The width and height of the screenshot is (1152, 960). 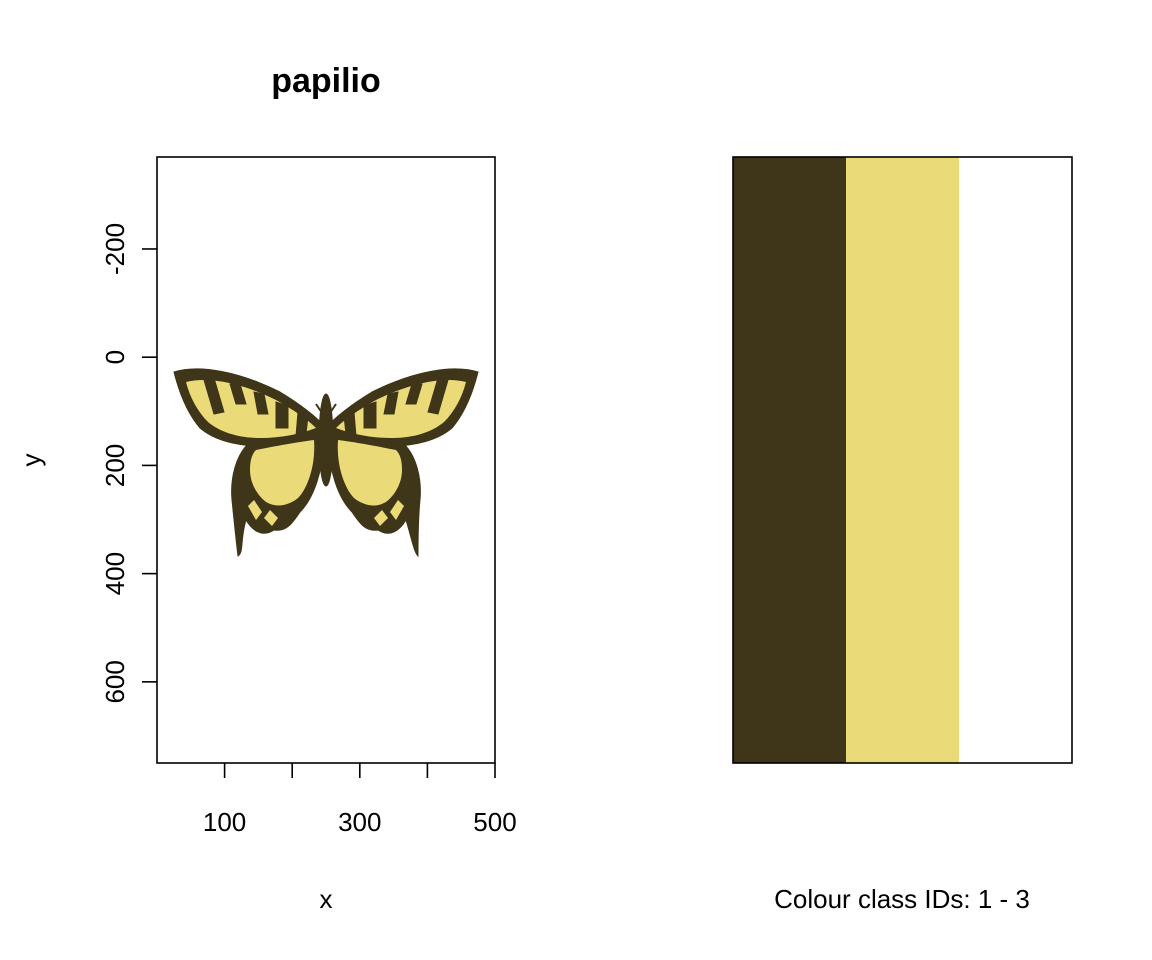 I want to click on butterfly-image, so click(x=326, y=463).